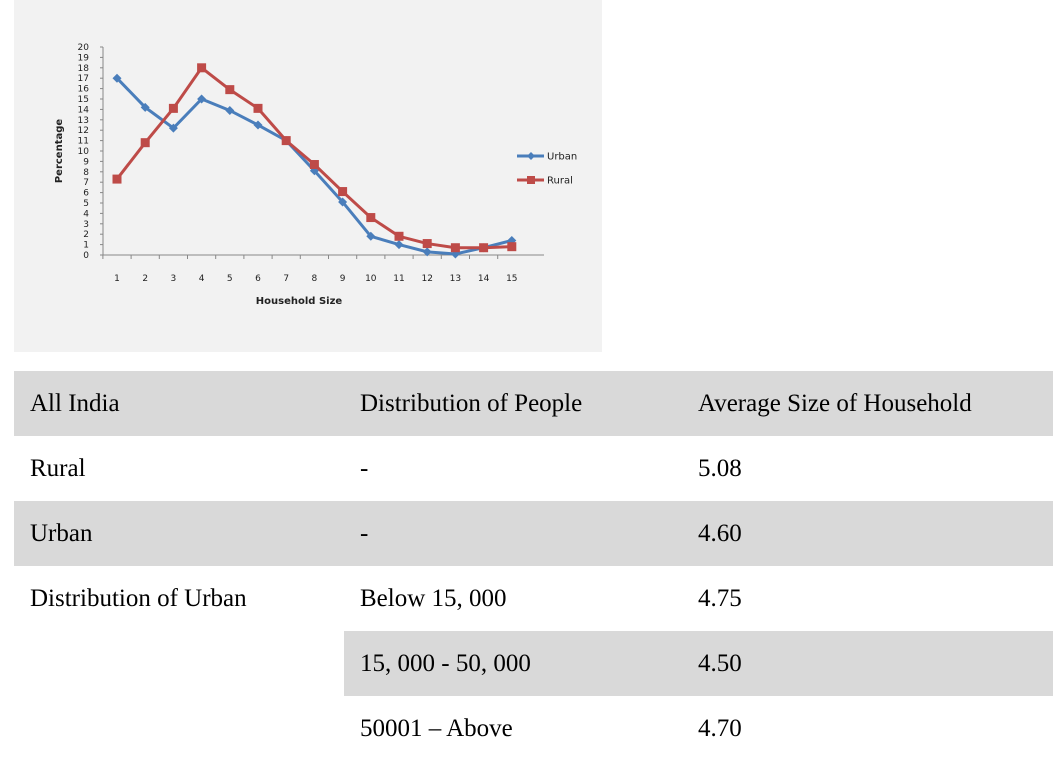  Describe the element at coordinates (84, 58) in the screenshot. I see `y-tick-label: 19` at that location.